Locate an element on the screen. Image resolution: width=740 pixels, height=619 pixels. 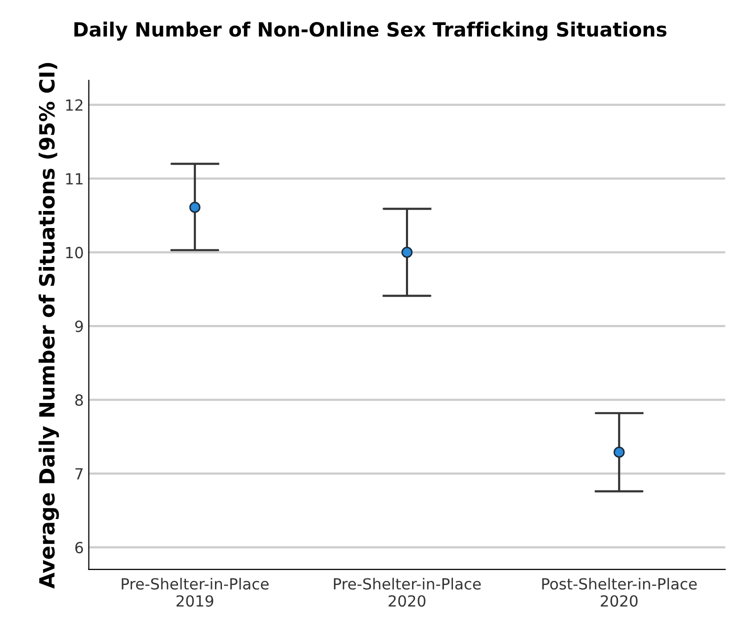
x-tick-label: Pre-Shelter-in-Place 2020 is located at coordinates (407, 592).